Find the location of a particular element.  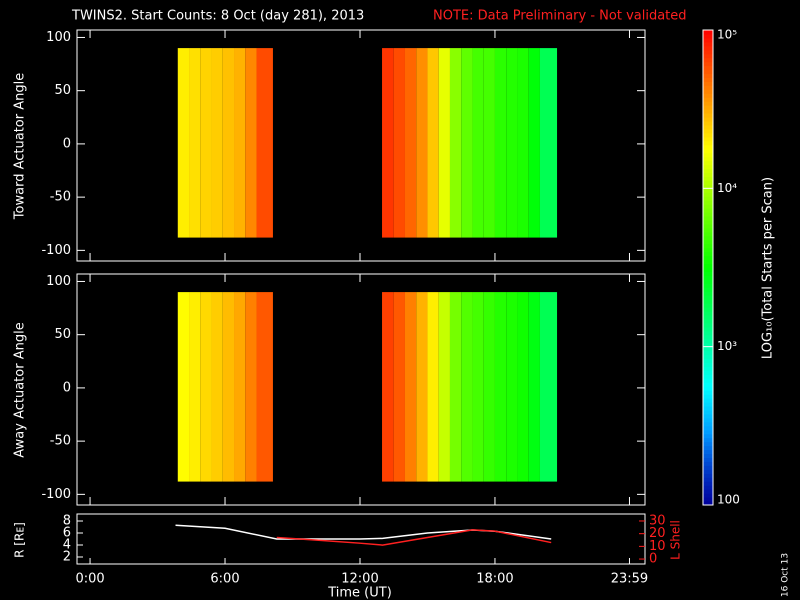

colorbar-label: LOG₁₀(Total Starts per Scan) is located at coordinates (768, 268).